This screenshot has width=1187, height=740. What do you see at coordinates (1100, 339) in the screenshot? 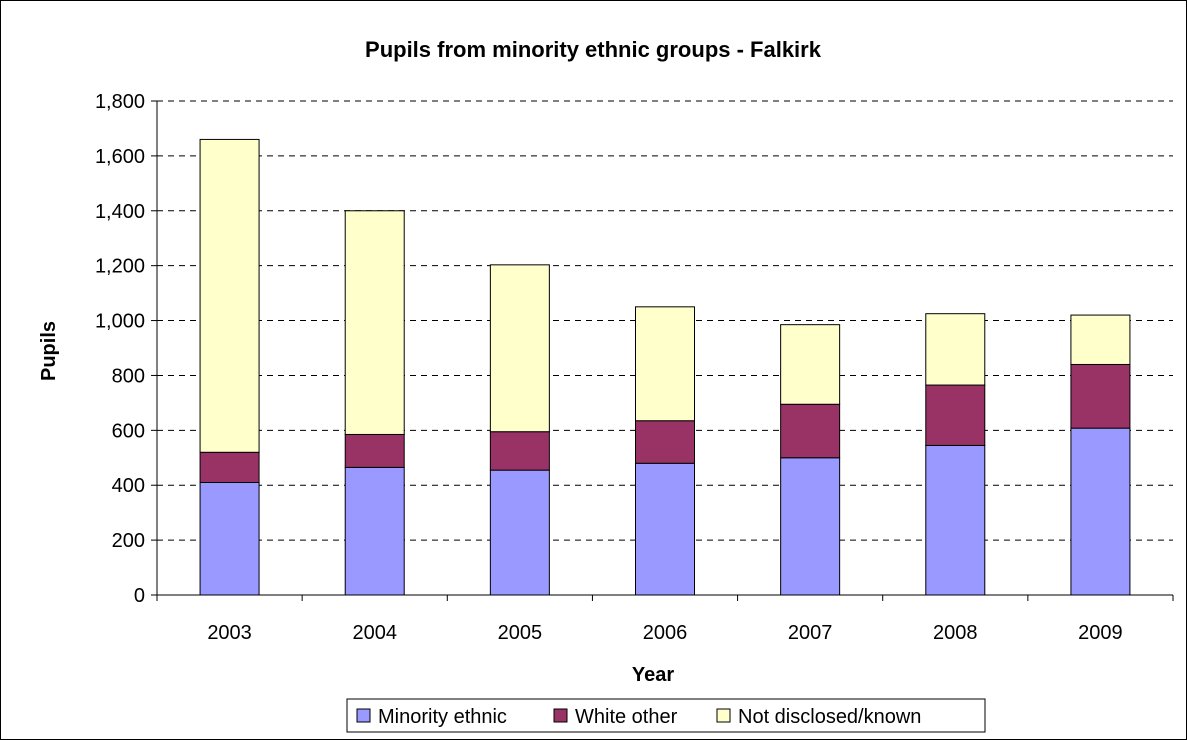
I see `bar-segment-not-disclosed-known-2009` at bounding box center [1100, 339].